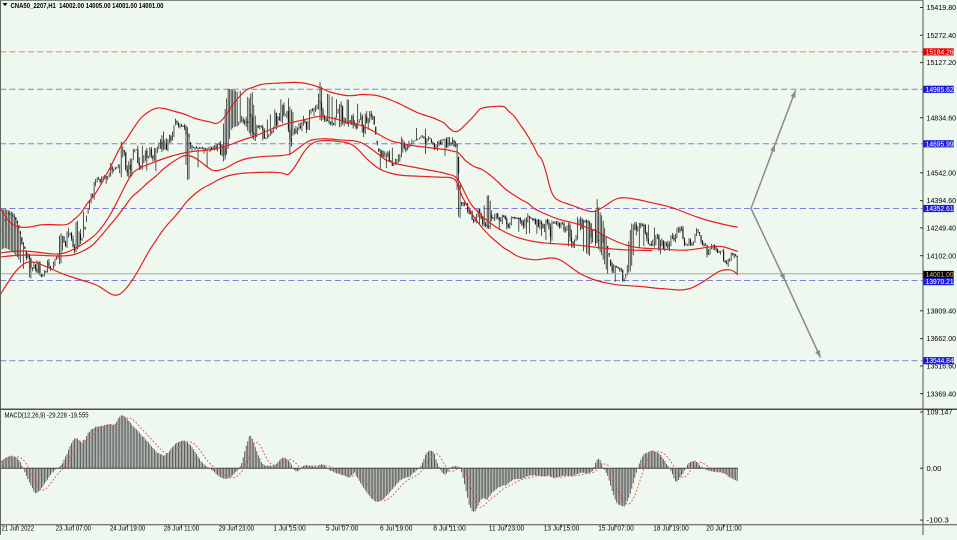  I want to click on svg-text: 14102.00, so click(942, 255).